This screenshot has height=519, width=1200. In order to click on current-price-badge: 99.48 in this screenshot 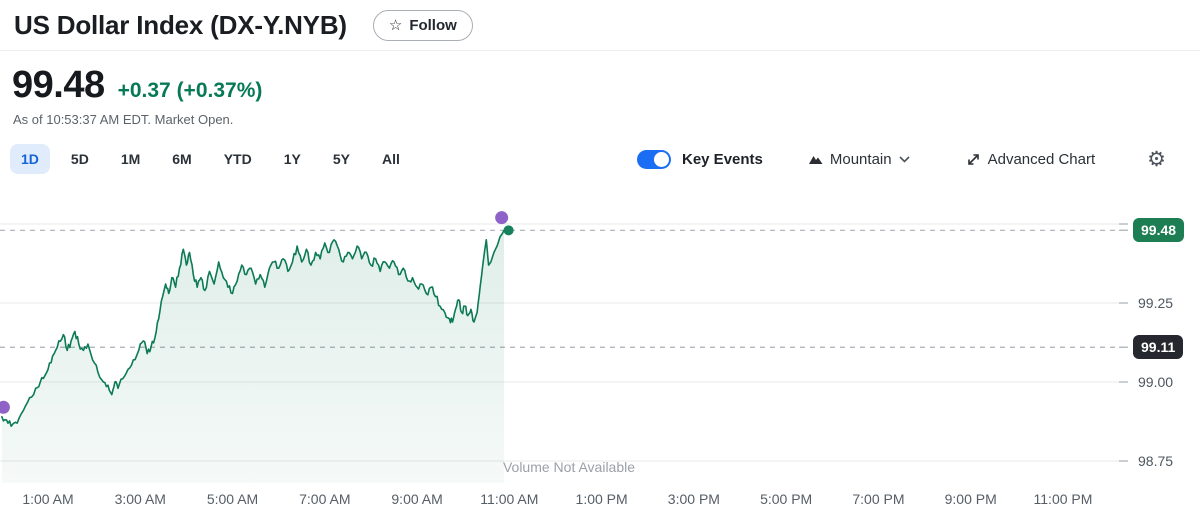, I will do `click(1159, 230)`.